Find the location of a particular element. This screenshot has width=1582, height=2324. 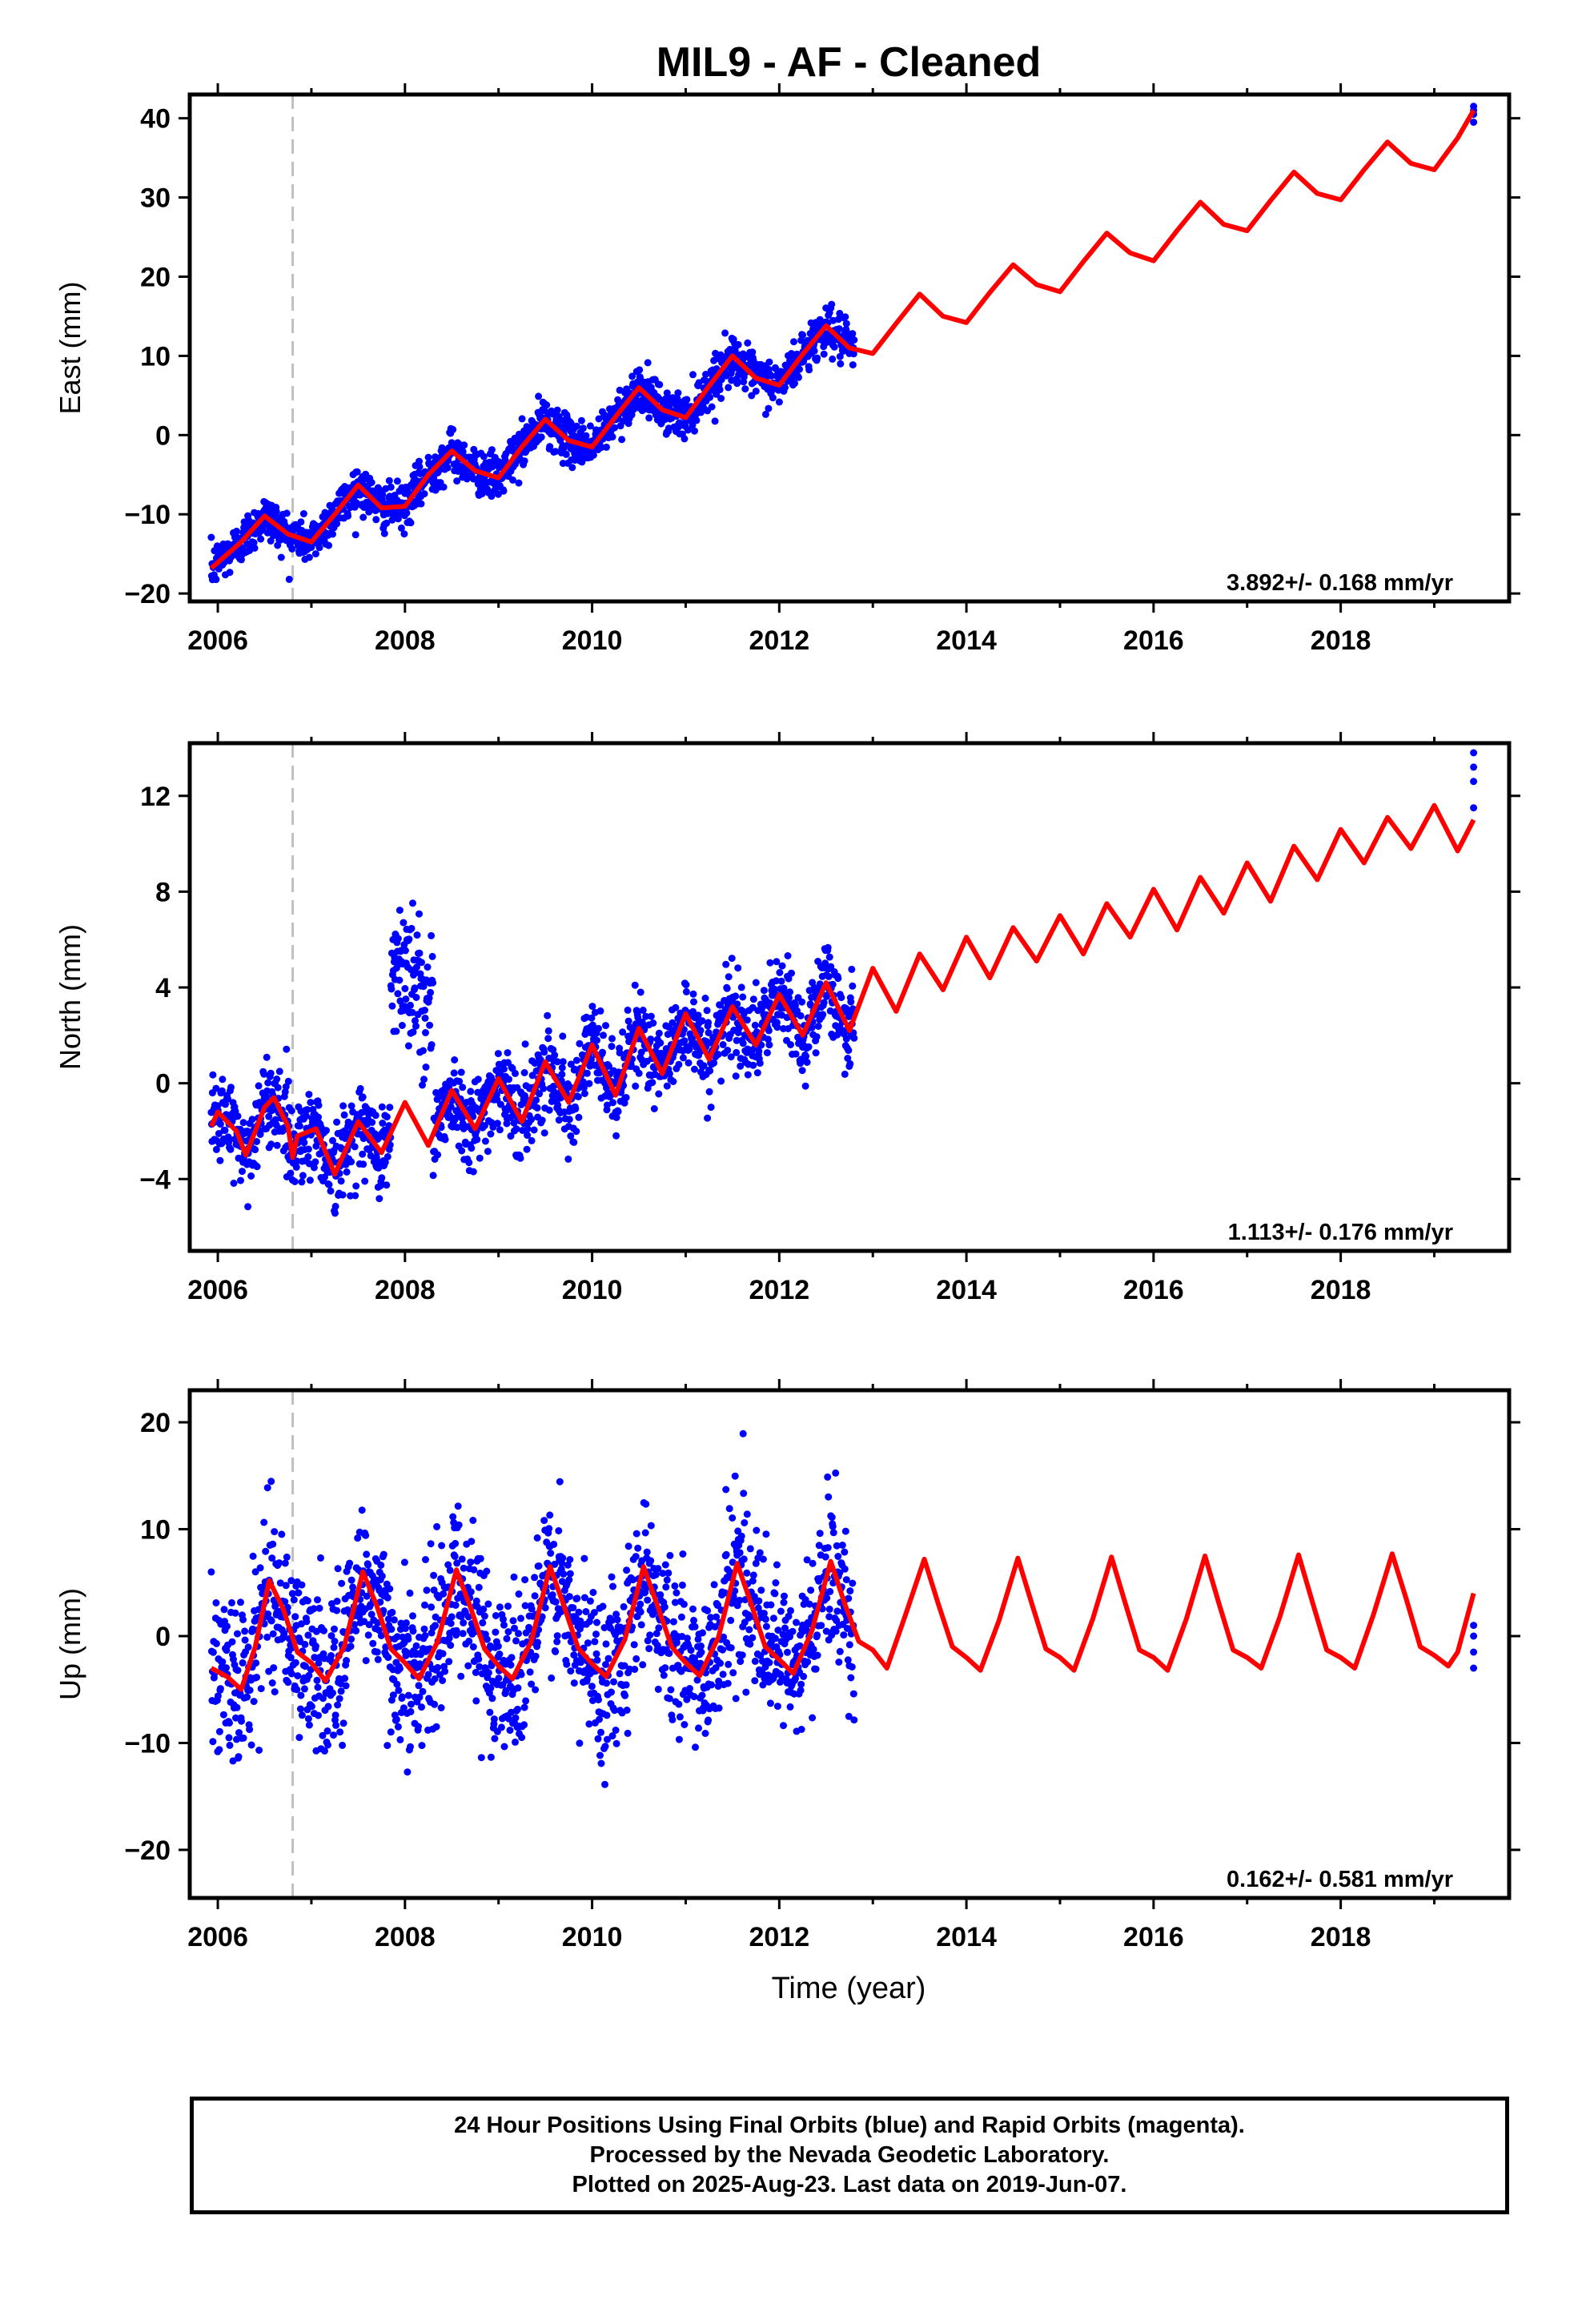

x-tick-label: 2010 is located at coordinates (592, 1290).